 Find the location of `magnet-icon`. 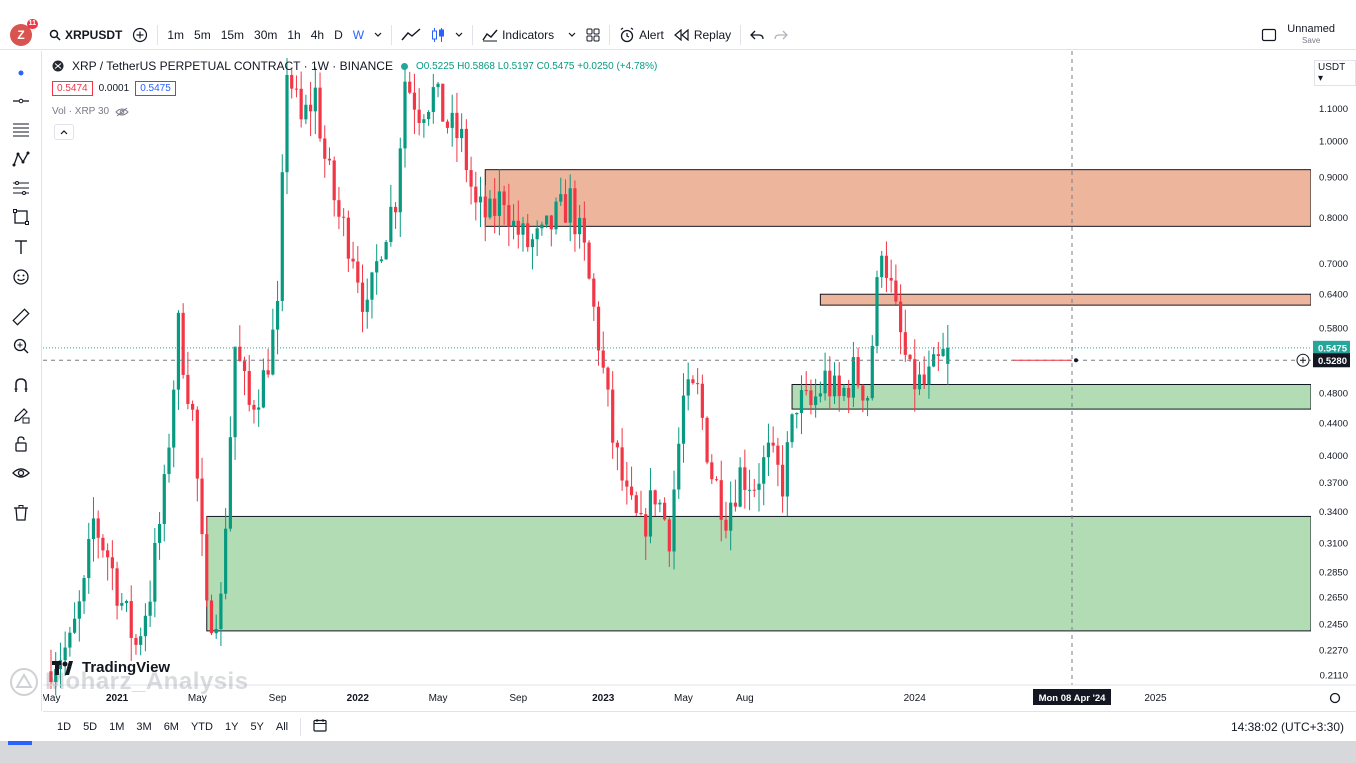

magnet-icon is located at coordinates (21, 385).